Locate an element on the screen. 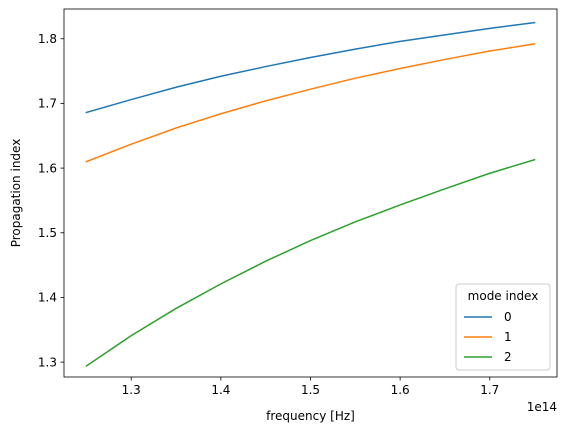  legend-entries: 0 1 2 is located at coordinates (488, 337).